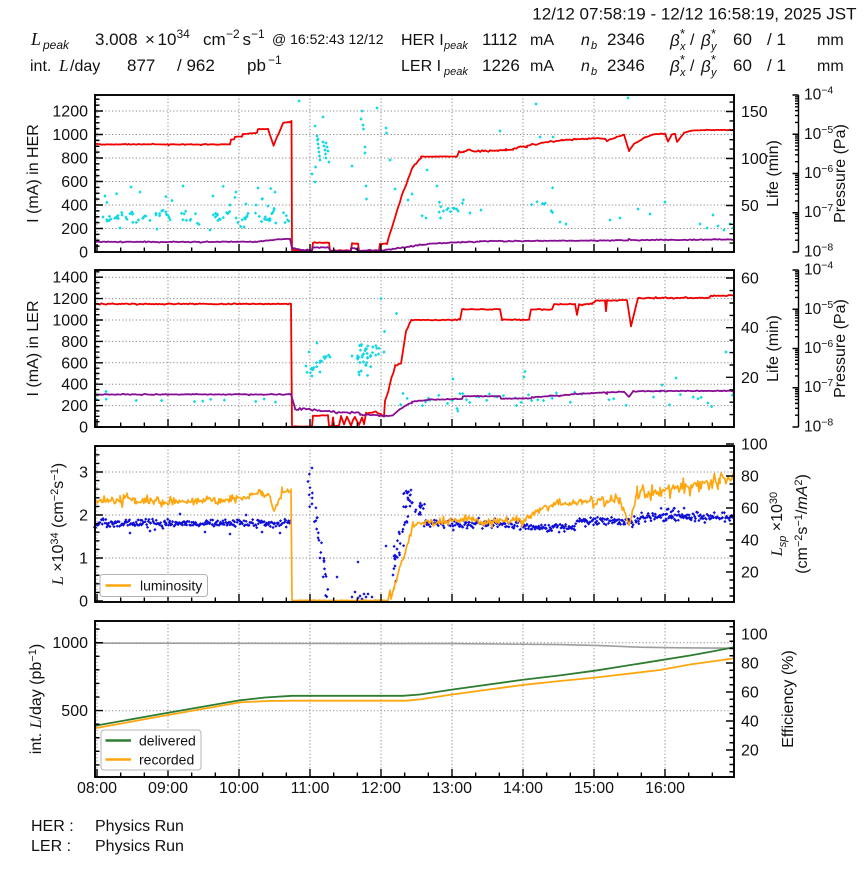  I want to click on svg-text: s, so click(247, 39).